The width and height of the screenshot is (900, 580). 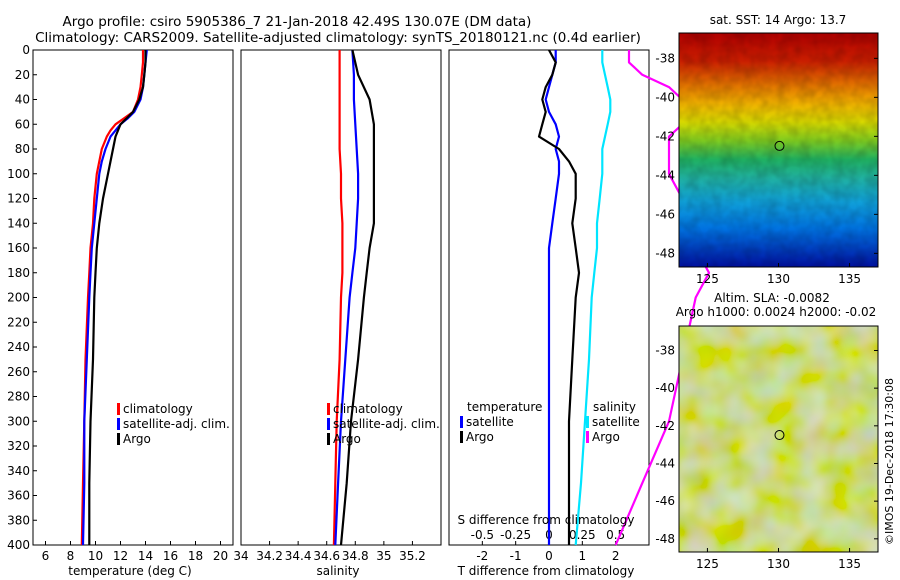 I want to click on x-tick-label: 8, so click(x=71, y=556).